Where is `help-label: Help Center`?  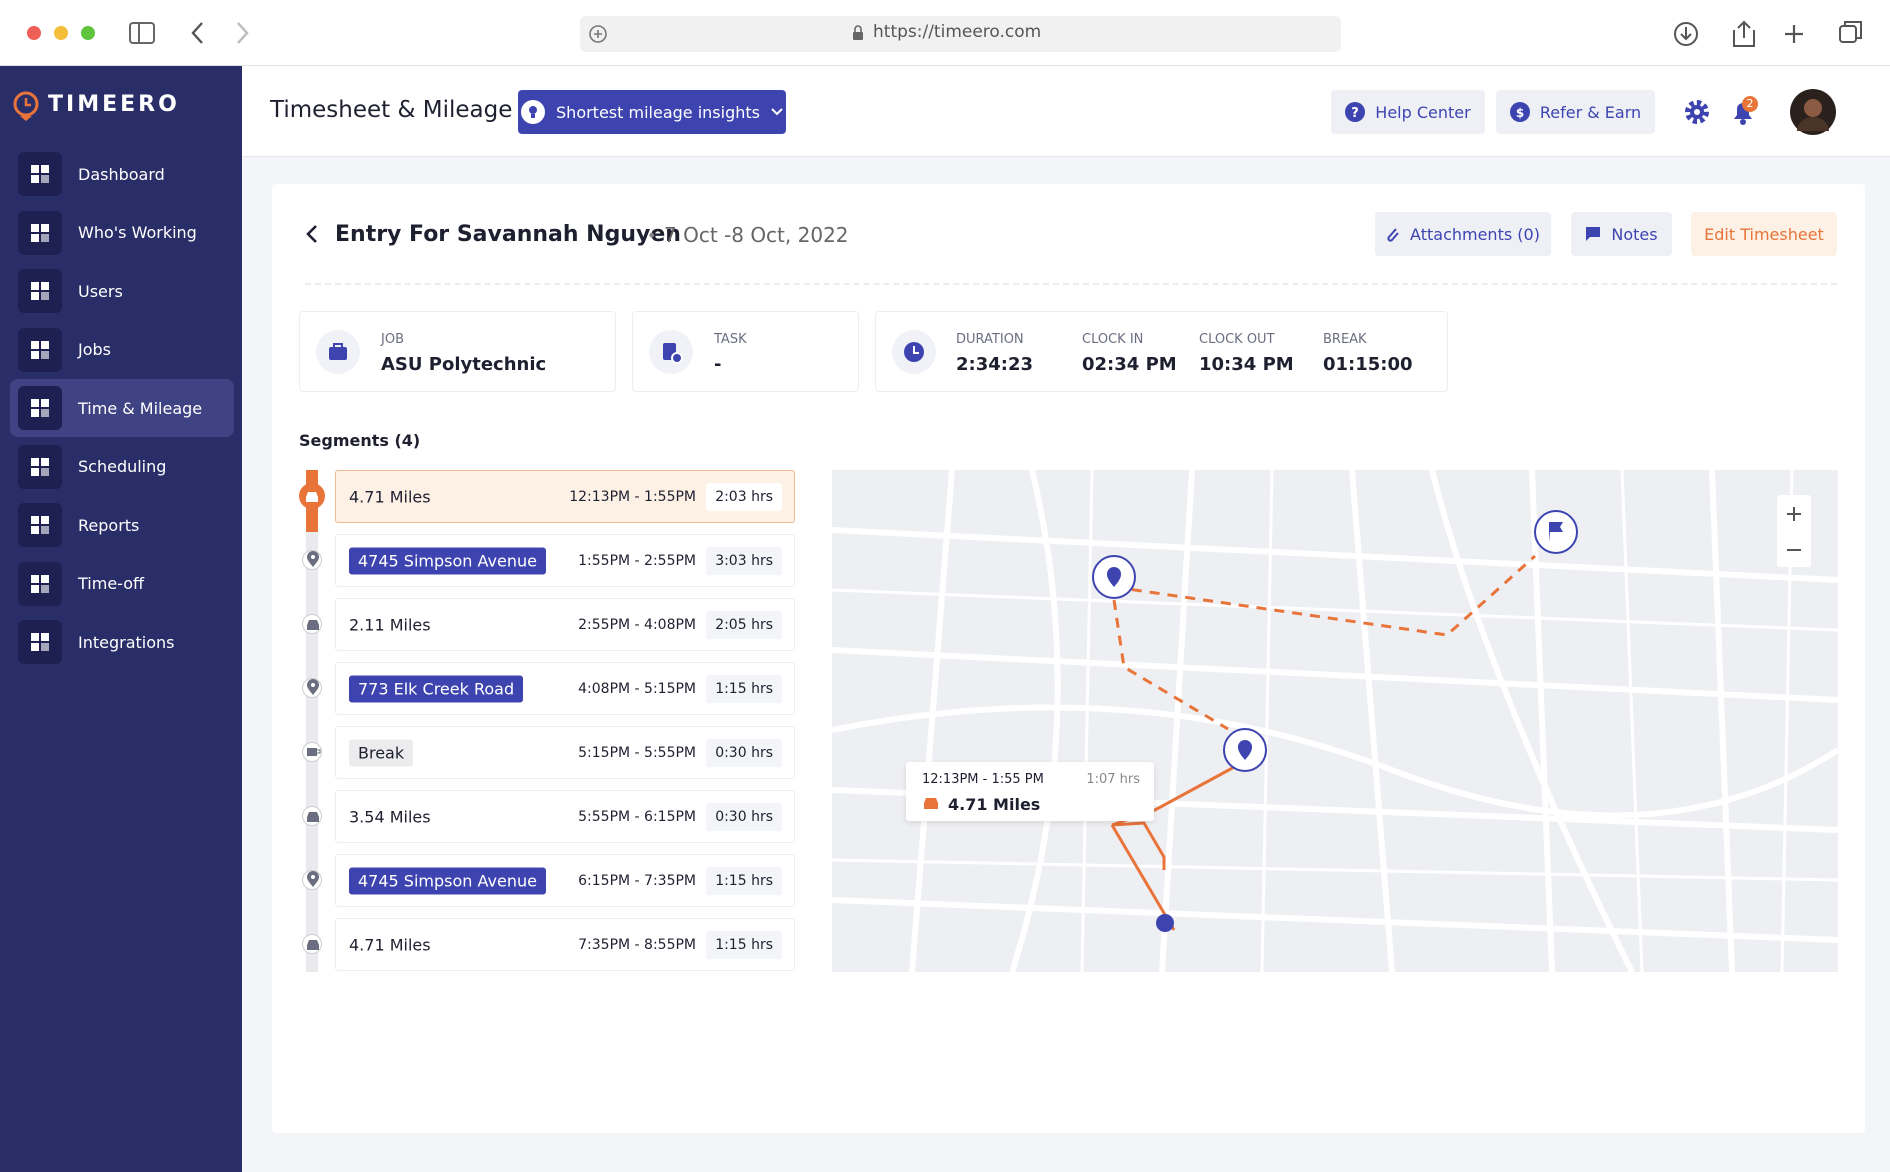 help-label: Help Center is located at coordinates (1423, 112).